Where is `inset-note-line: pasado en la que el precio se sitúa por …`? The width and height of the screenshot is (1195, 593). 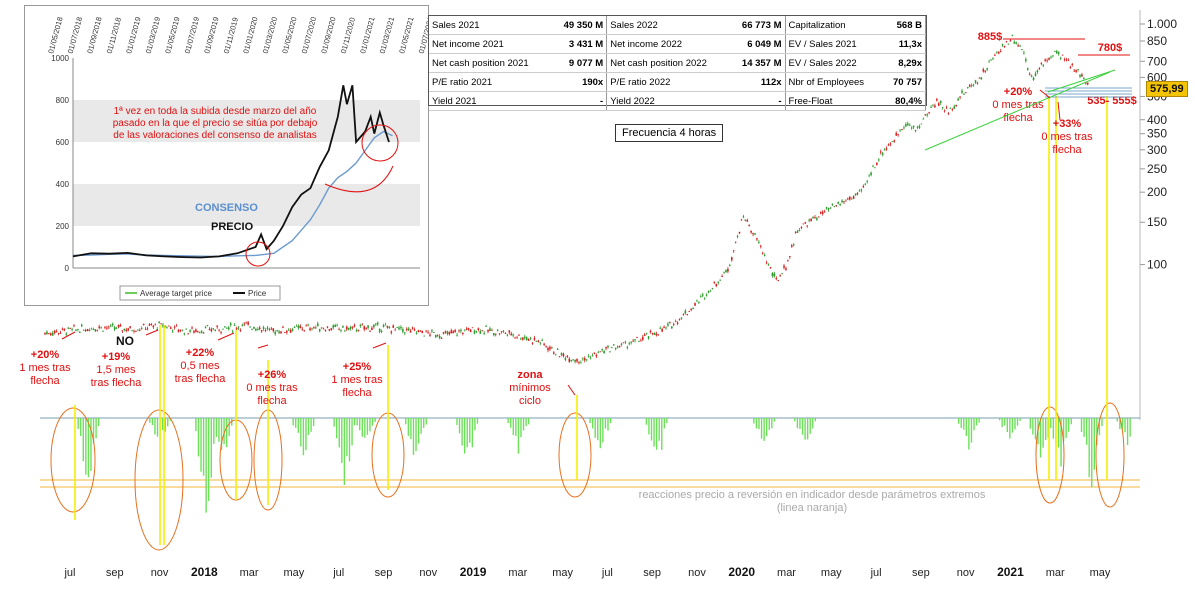
inset-note-line: pasado en la que el precio se sitúa por … is located at coordinates (215, 123).